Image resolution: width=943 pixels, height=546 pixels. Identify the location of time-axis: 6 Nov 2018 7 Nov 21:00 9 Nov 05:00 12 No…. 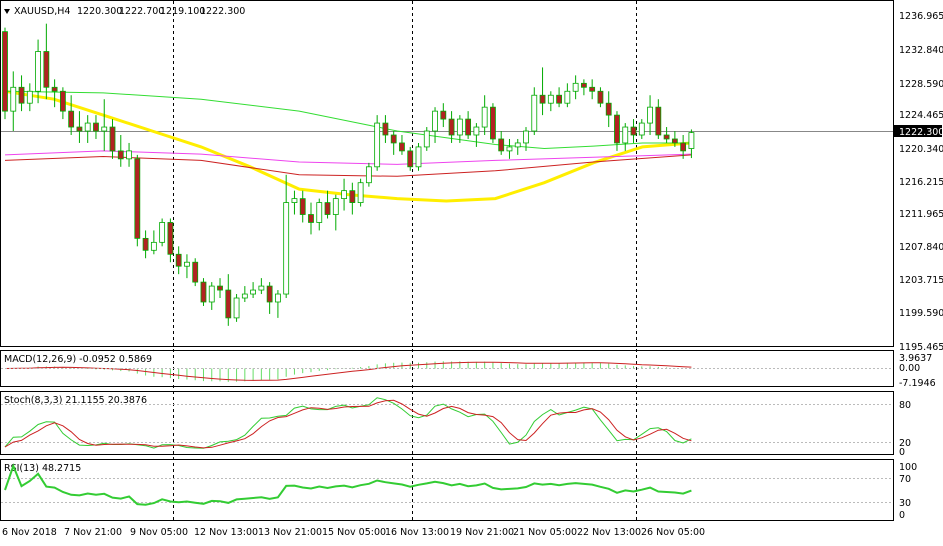
(353, 532).